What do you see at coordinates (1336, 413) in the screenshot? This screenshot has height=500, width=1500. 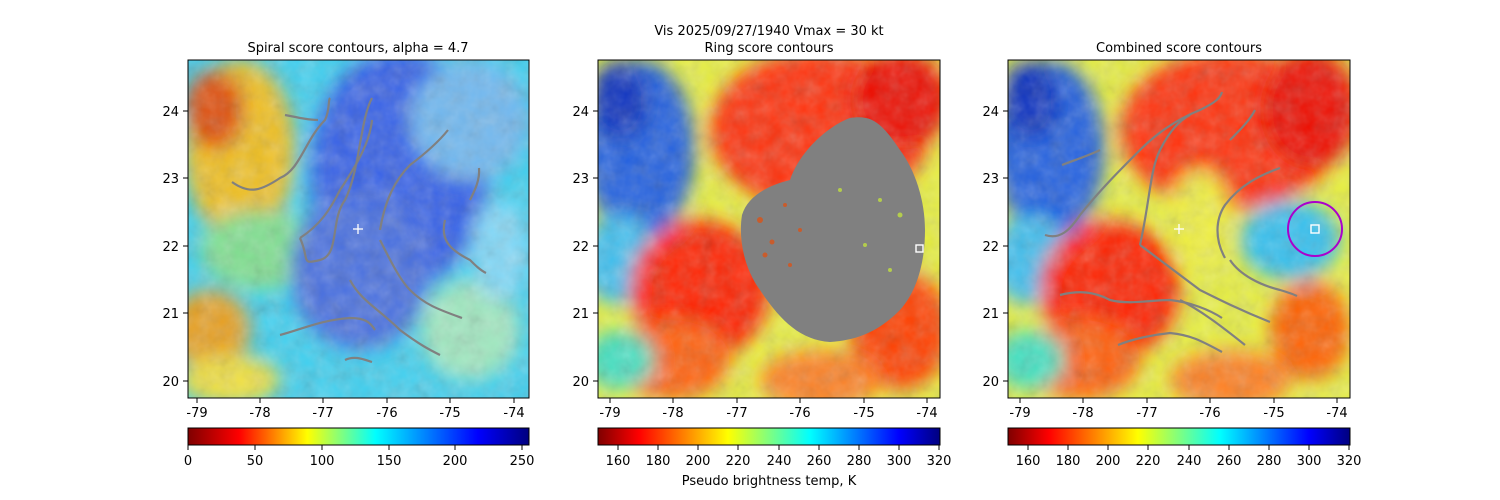 I see `panel-combined-xtick: -74` at bounding box center [1336, 413].